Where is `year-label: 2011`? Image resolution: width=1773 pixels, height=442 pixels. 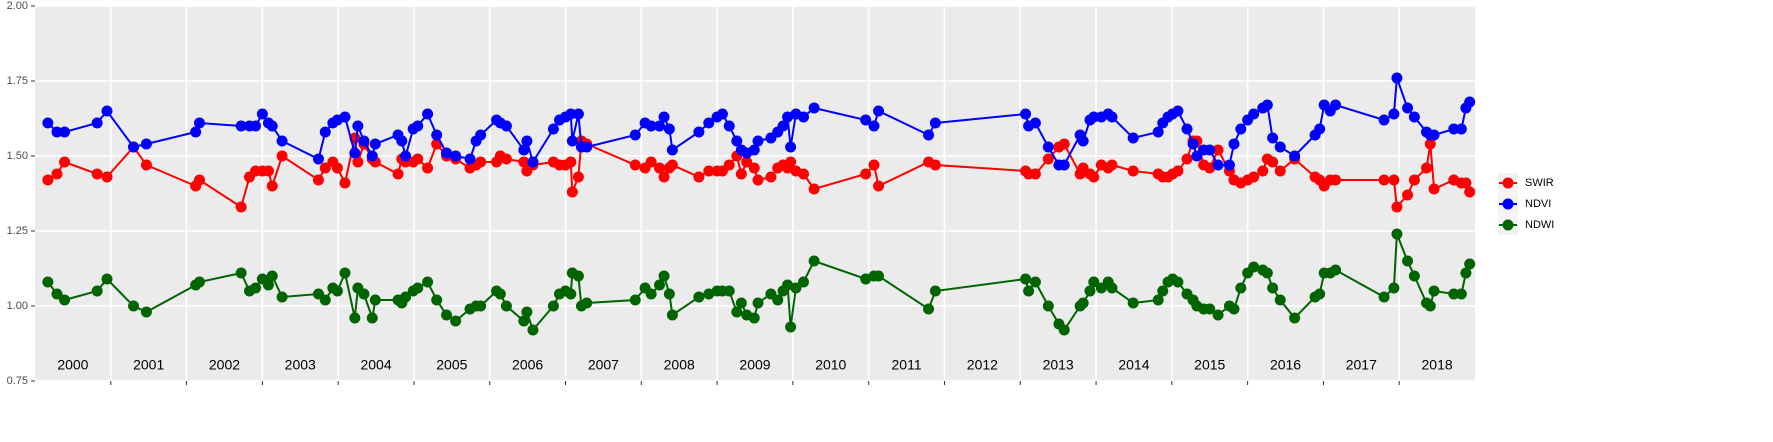
year-label: 2011 is located at coordinates (907, 365).